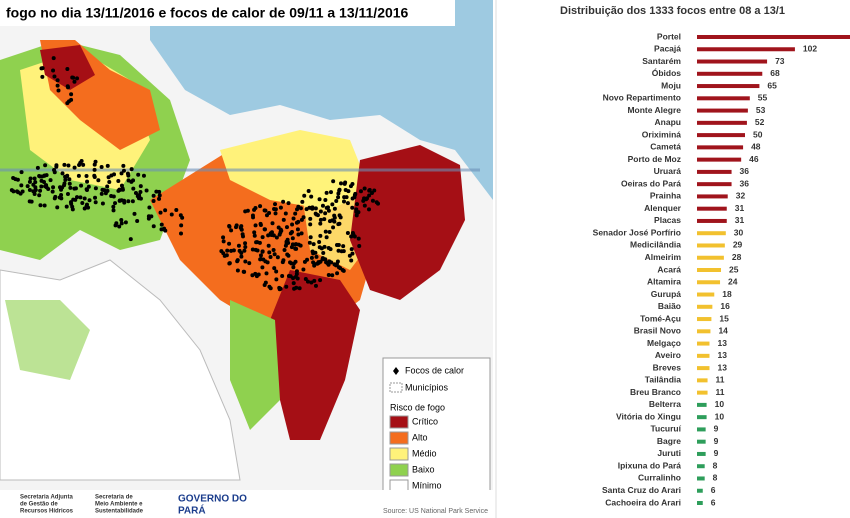 Image resolution: width=850 pixels, height=518 pixels. What do you see at coordinates (663, 257) in the screenshot?
I see `category-label: Almeirim` at bounding box center [663, 257].